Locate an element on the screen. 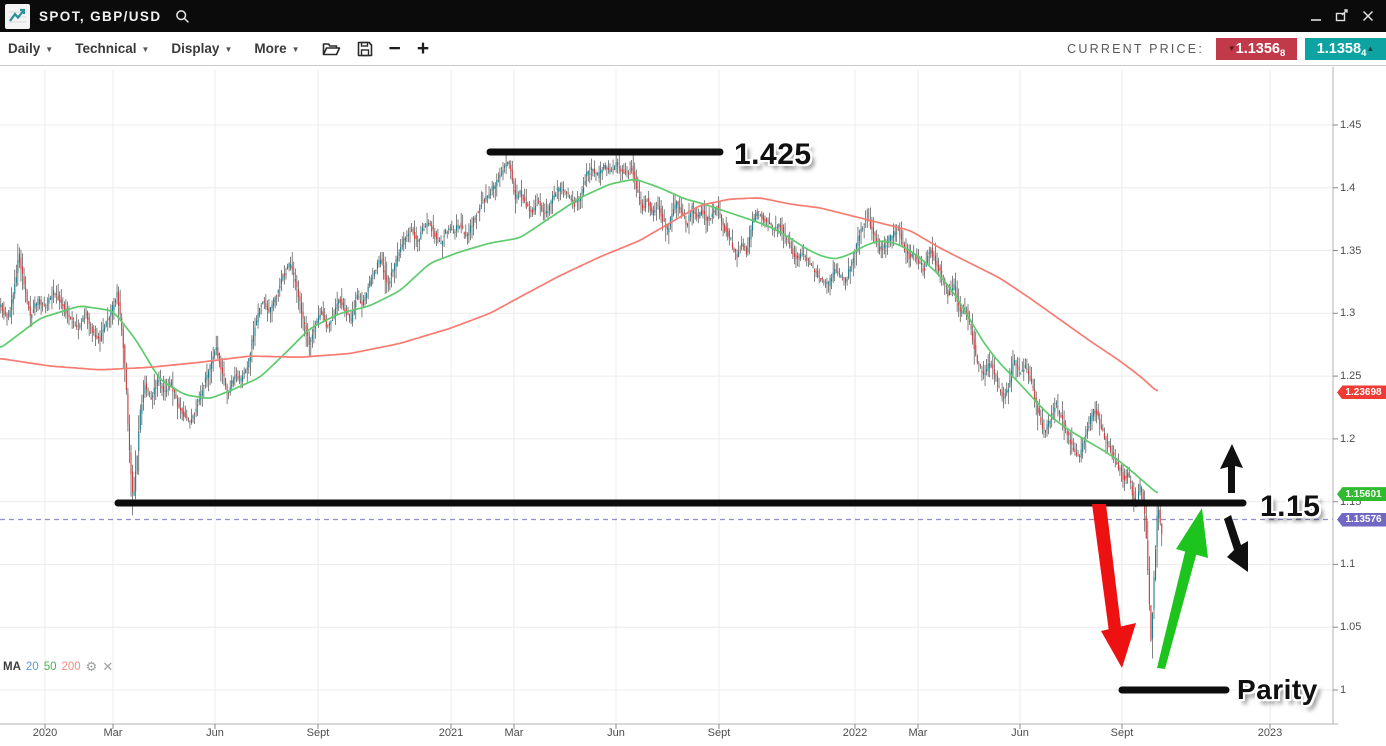 The width and height of the screenshot is (1386, 746). menu-technical: Technical ▼ is located at coordinates (112, 48).